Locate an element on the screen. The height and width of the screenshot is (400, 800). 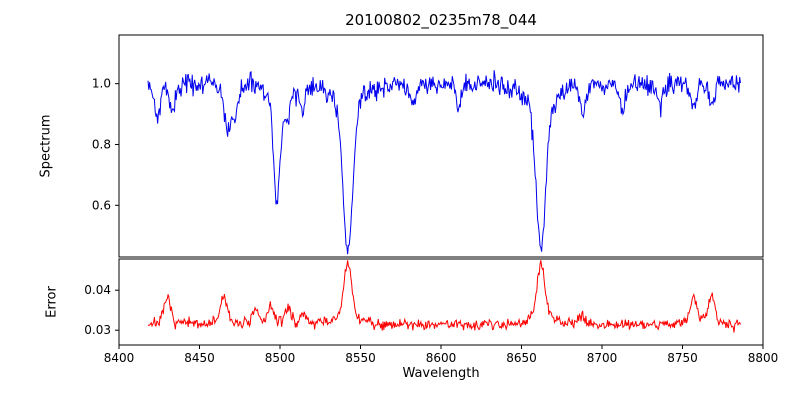
y-tick-label: 0.03 is located at coordinates (97, 330).